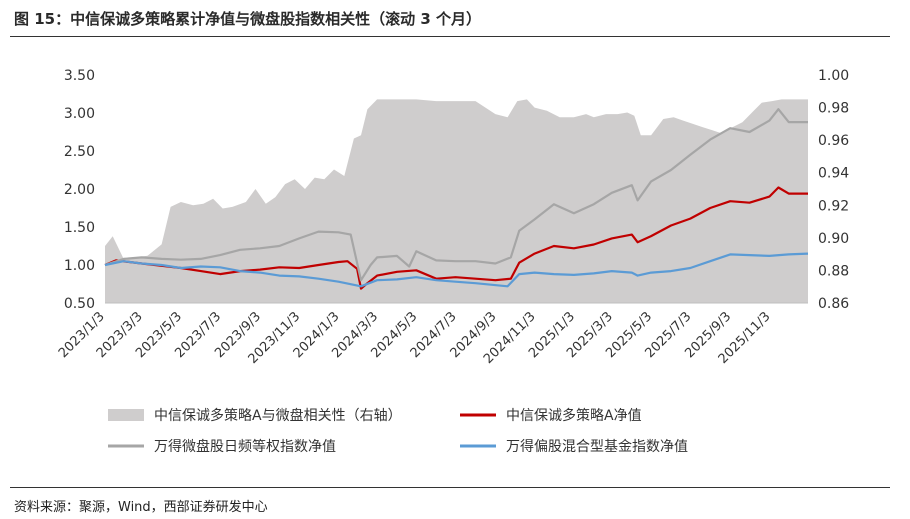 The height and width of the screenshot is (519, 910). What do you see at coordinates (833, 109) in the screenshot?
I see `y-right-tick-label: 0.98` at bounding box center [833, 109].